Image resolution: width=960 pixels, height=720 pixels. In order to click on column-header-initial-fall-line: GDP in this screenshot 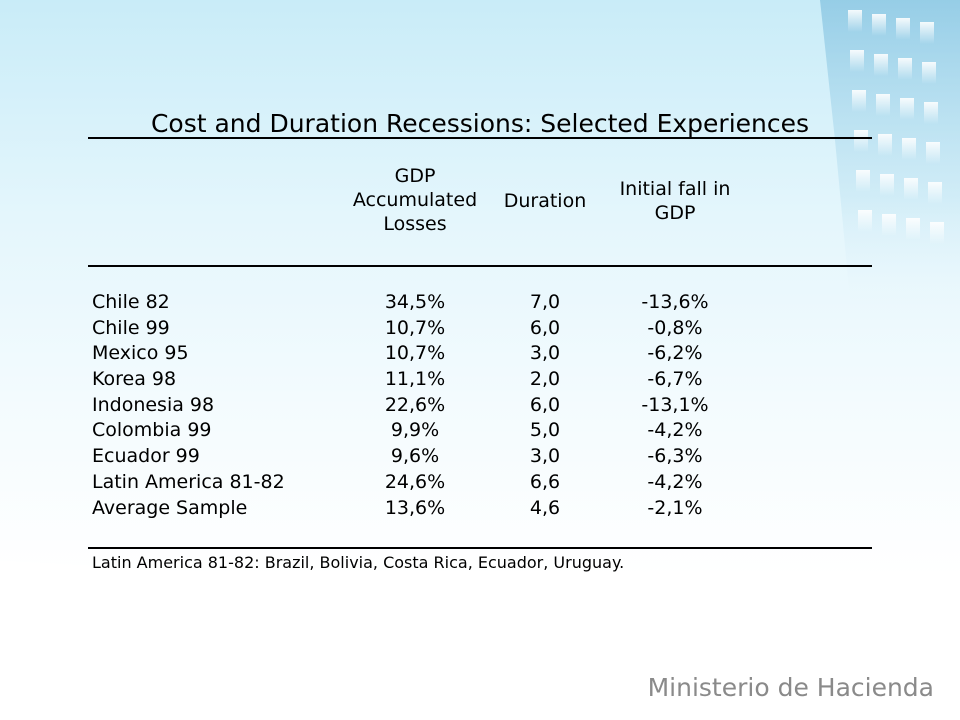, I will do `click(675, 213)`.